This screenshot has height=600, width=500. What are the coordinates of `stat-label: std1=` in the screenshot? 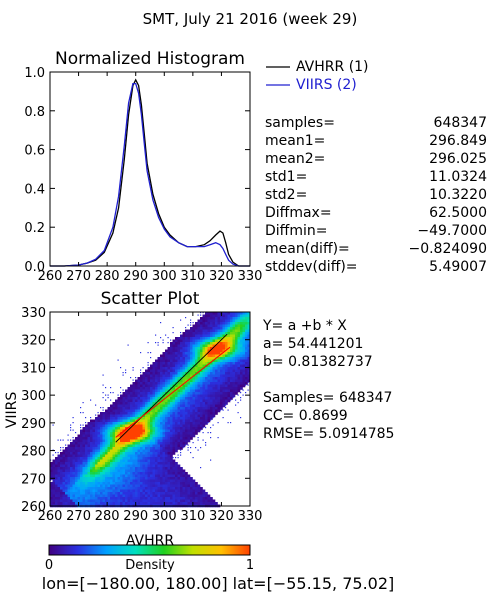 It's located at (286, 177).